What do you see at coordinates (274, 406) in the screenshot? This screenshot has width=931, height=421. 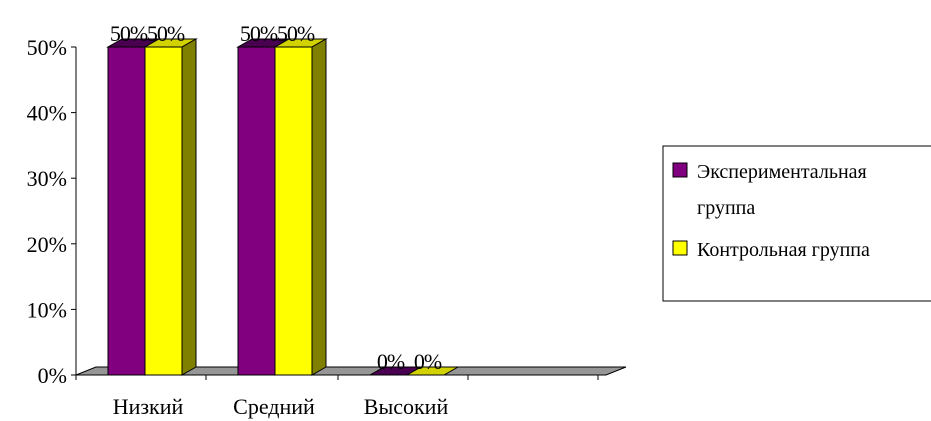 I see `x-tick-label: Средний` at bounding box center [274, 406].